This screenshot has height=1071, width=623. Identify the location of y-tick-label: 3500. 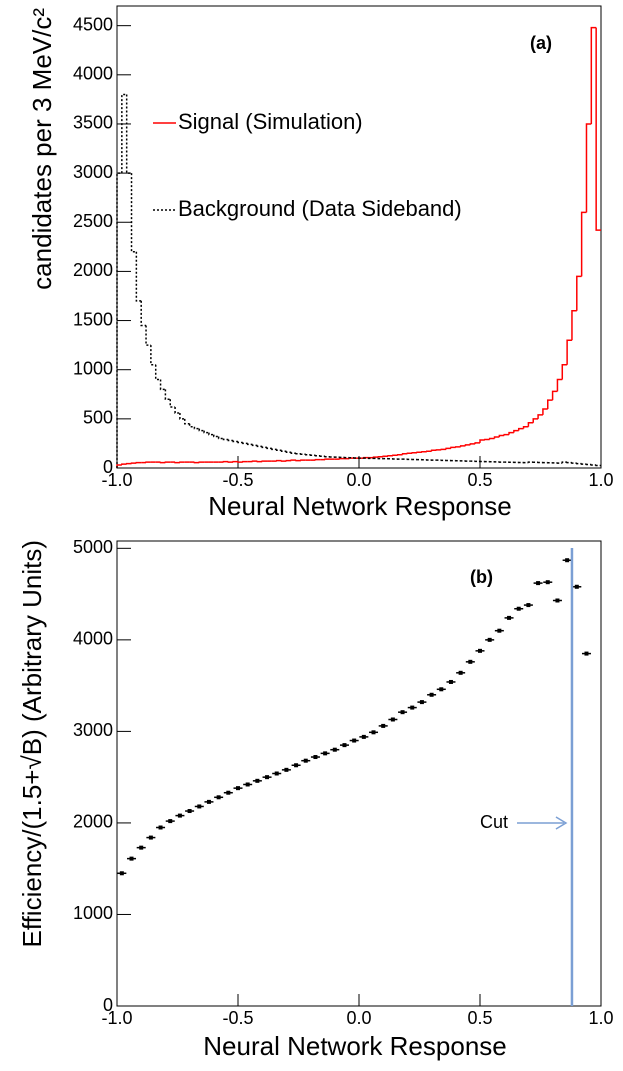
(93, 123).